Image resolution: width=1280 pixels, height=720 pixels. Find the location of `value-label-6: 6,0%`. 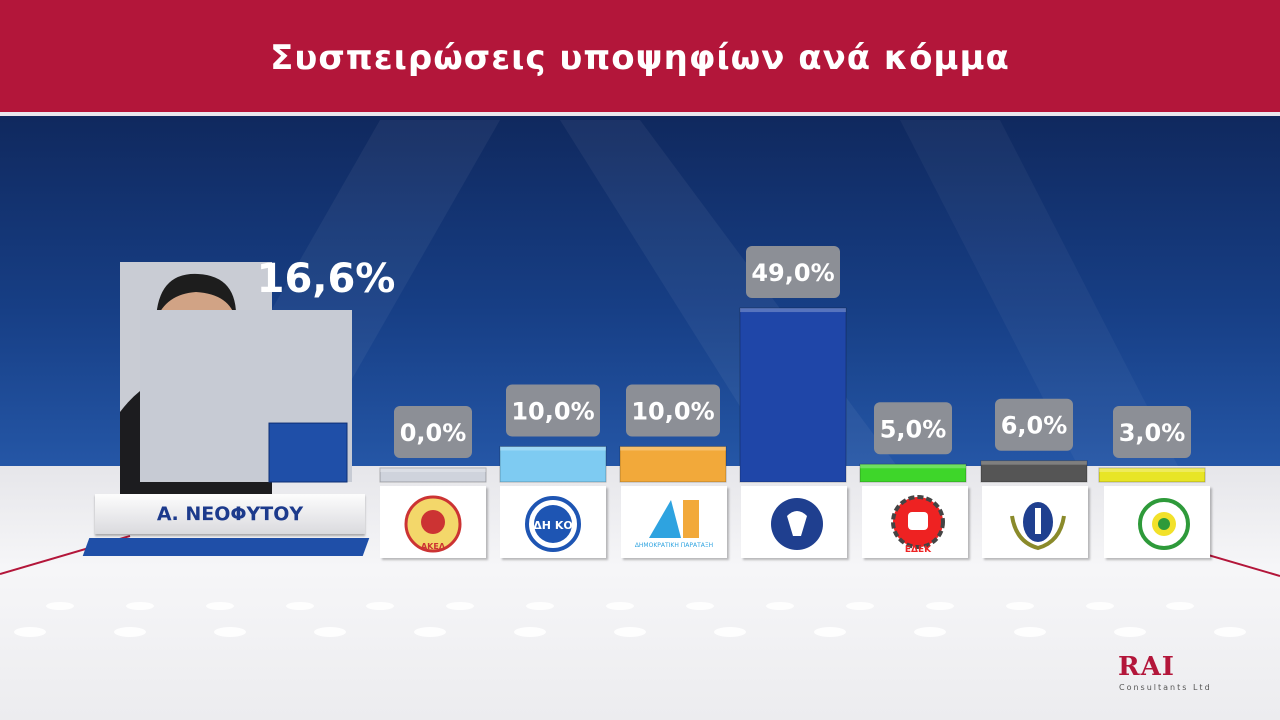

value-label-6: 6,0% is located at coordinates (1034, 426).